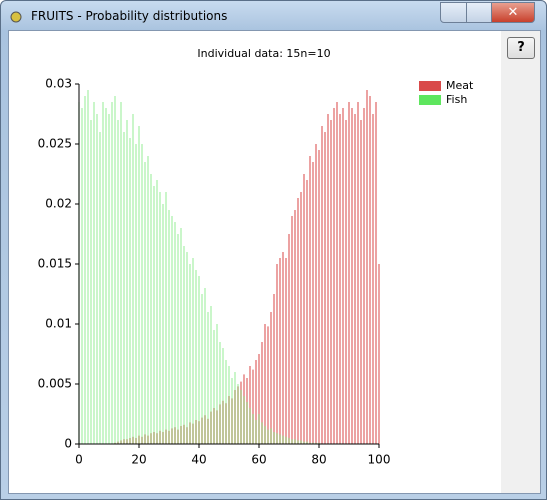 This screenshot has width=547, height=500. Describe the element at coordinates (68, 444) in the screenshot. I see `y-tick-label: 0` at that location.